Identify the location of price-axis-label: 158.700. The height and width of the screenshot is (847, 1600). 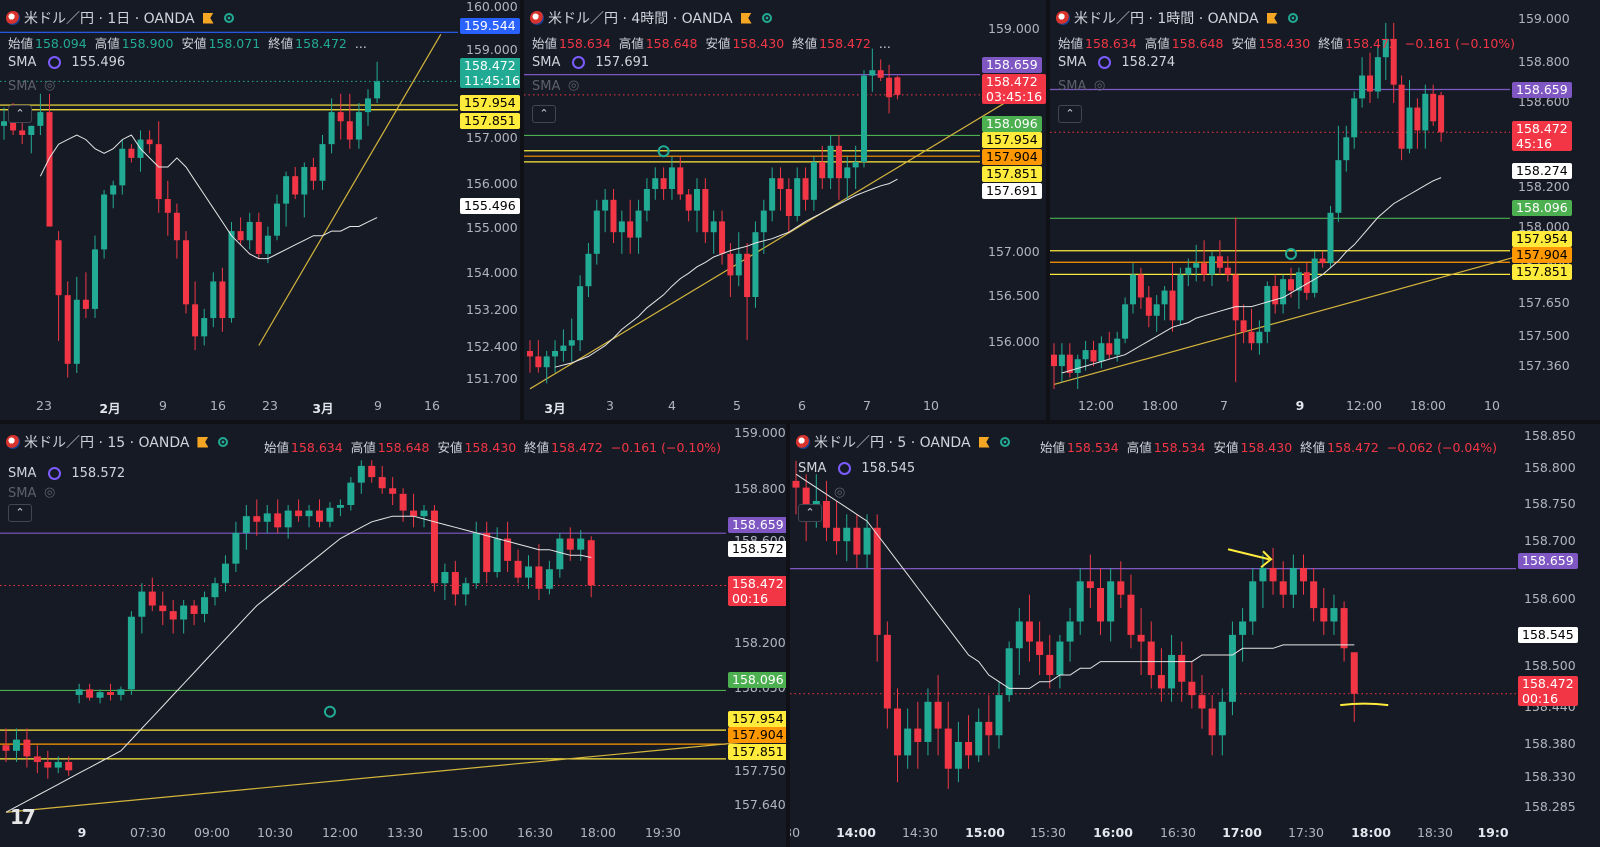
(1550, 540).